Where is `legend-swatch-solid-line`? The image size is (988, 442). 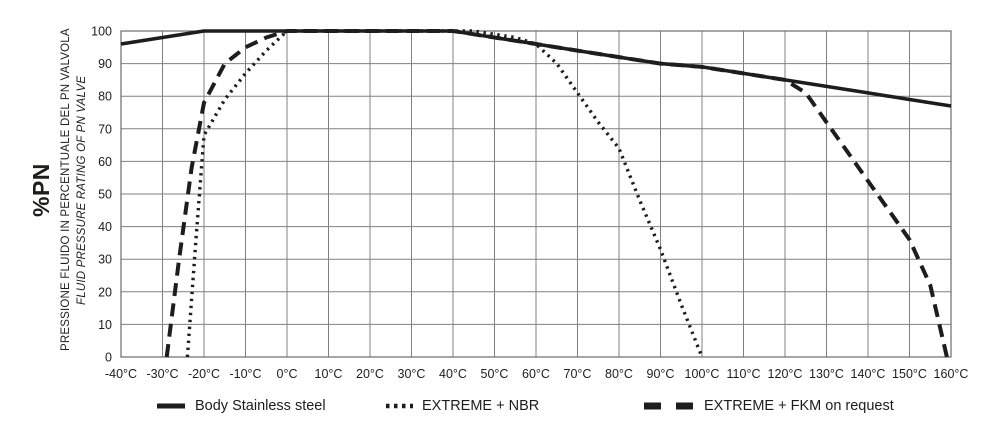 legend-swatch-solid-line is located at coordinates (171, 406).